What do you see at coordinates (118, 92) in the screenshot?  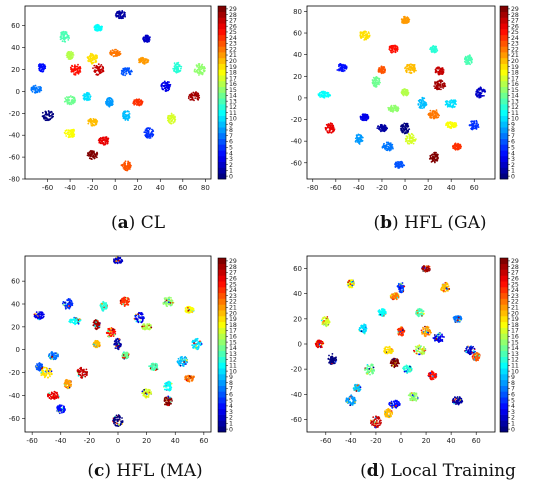 I see `plot-frame` at bounding box center [118, 92].